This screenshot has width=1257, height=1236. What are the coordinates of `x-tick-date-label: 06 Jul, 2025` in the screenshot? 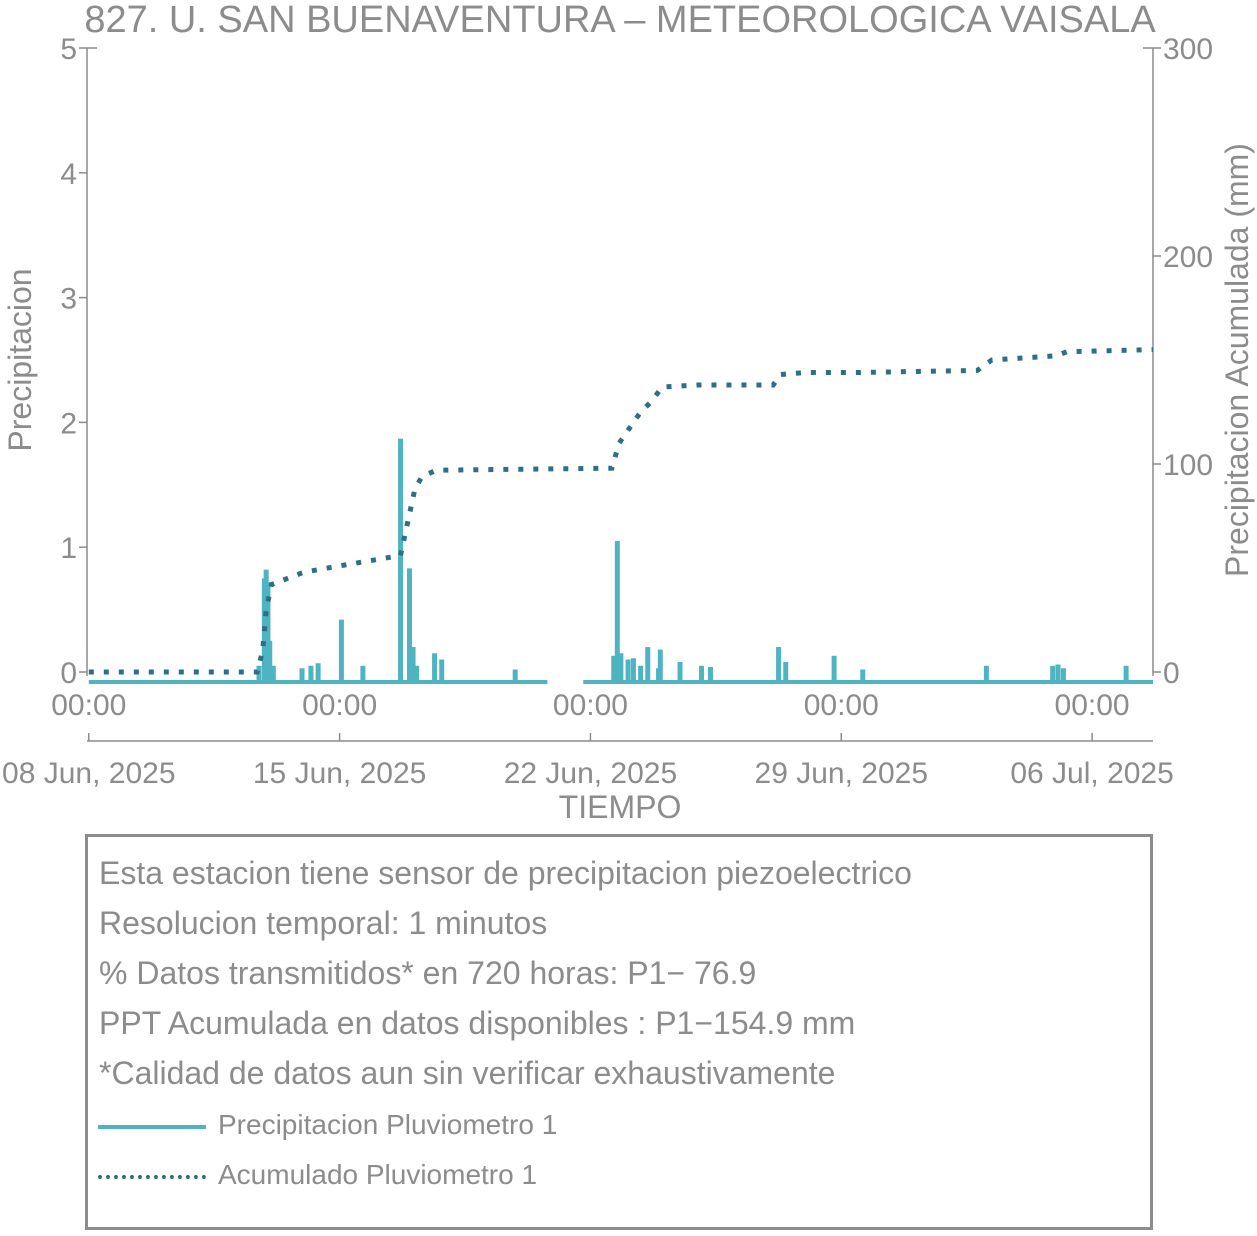 It's located at (1091, 773).